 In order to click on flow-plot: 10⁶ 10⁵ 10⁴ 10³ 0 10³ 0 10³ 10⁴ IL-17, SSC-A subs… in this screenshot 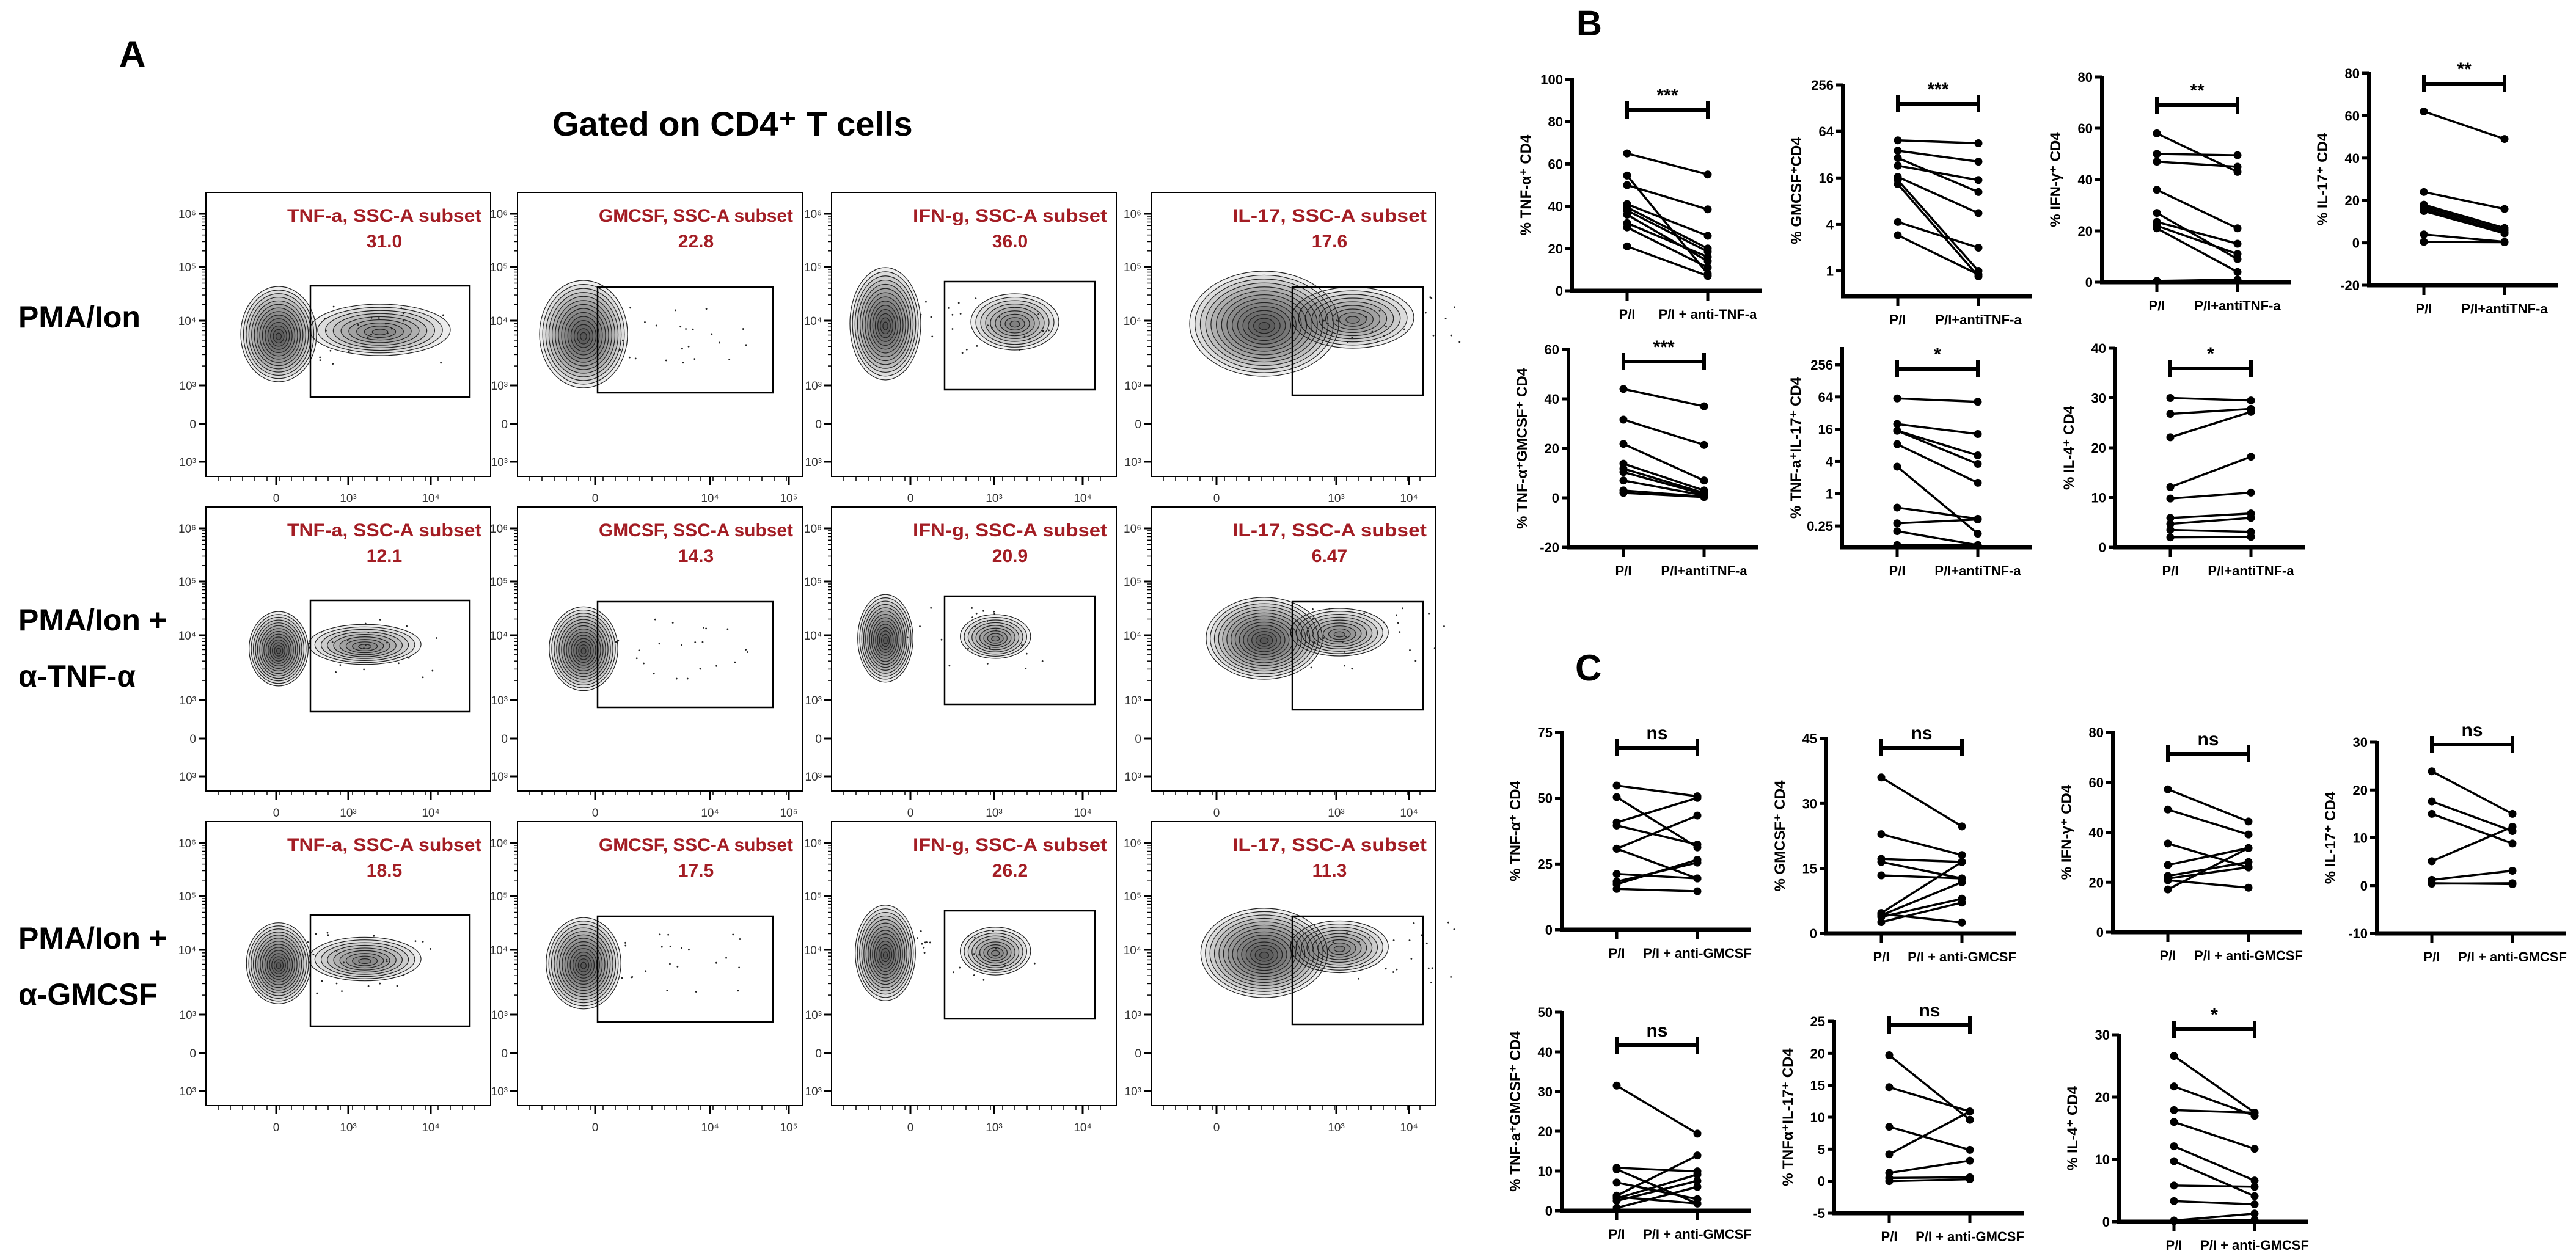, I will do `click(1292, 348)`.